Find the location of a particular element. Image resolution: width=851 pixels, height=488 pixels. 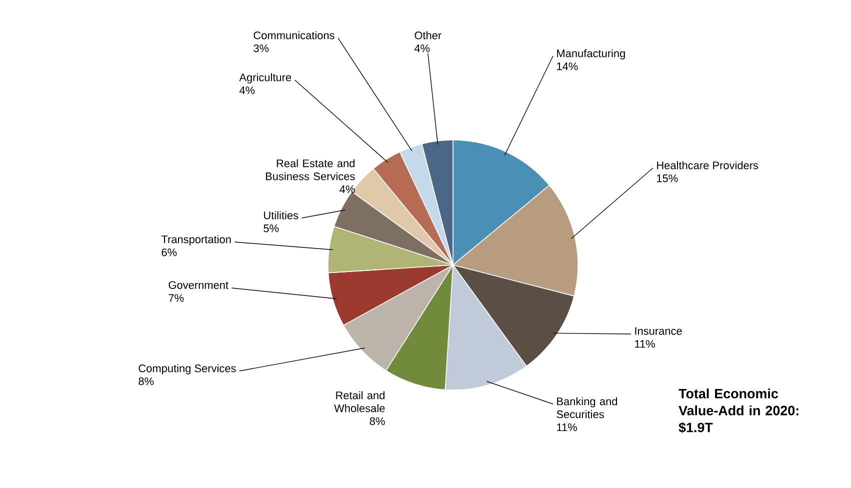

slice-label: Computing Services is located at coordinates (187, 369).